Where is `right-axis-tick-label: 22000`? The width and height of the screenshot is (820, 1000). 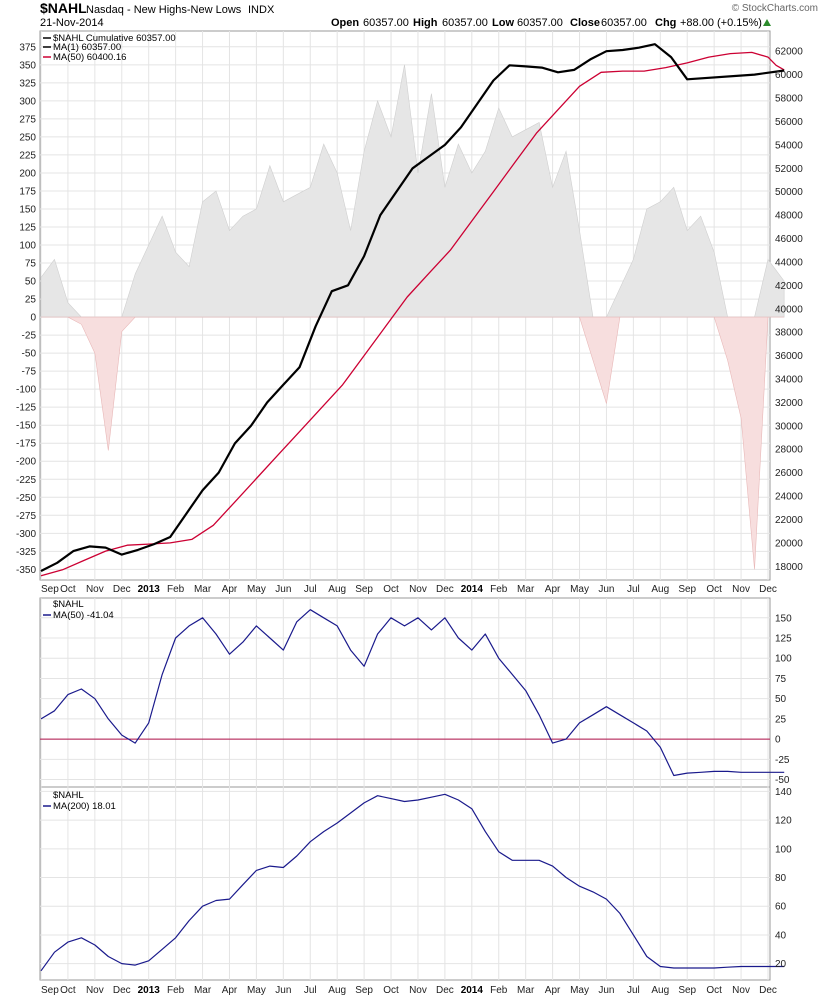
right-axis-tick-label: 22000 is located at coordinates (789, 520).